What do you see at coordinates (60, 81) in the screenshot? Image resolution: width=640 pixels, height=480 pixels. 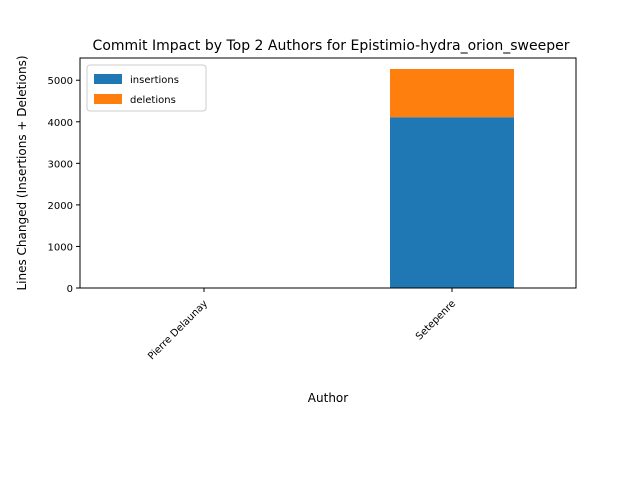 I see `y-tick-label: 5000` at bounding box center [60, 81].